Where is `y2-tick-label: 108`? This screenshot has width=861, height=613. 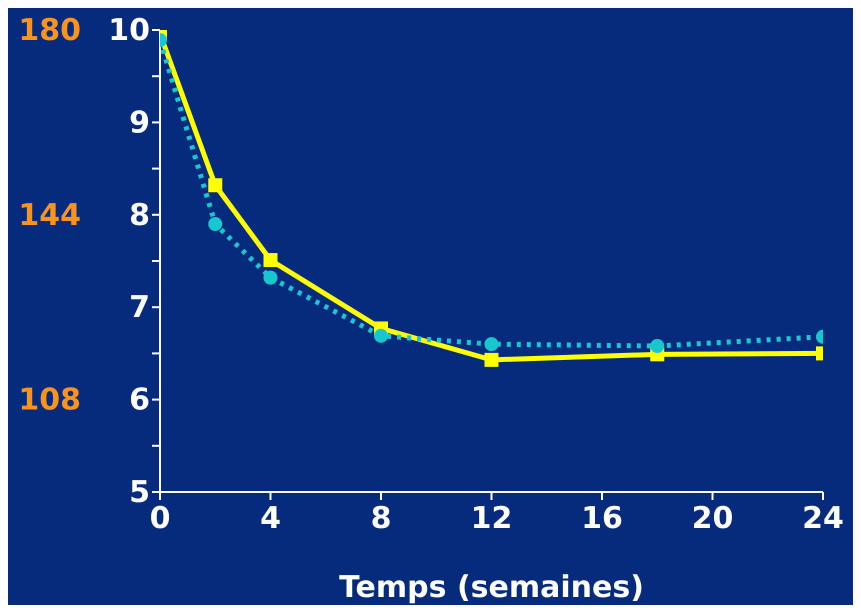 y2-tick-label: 108 is located at coordinates (49, 400).